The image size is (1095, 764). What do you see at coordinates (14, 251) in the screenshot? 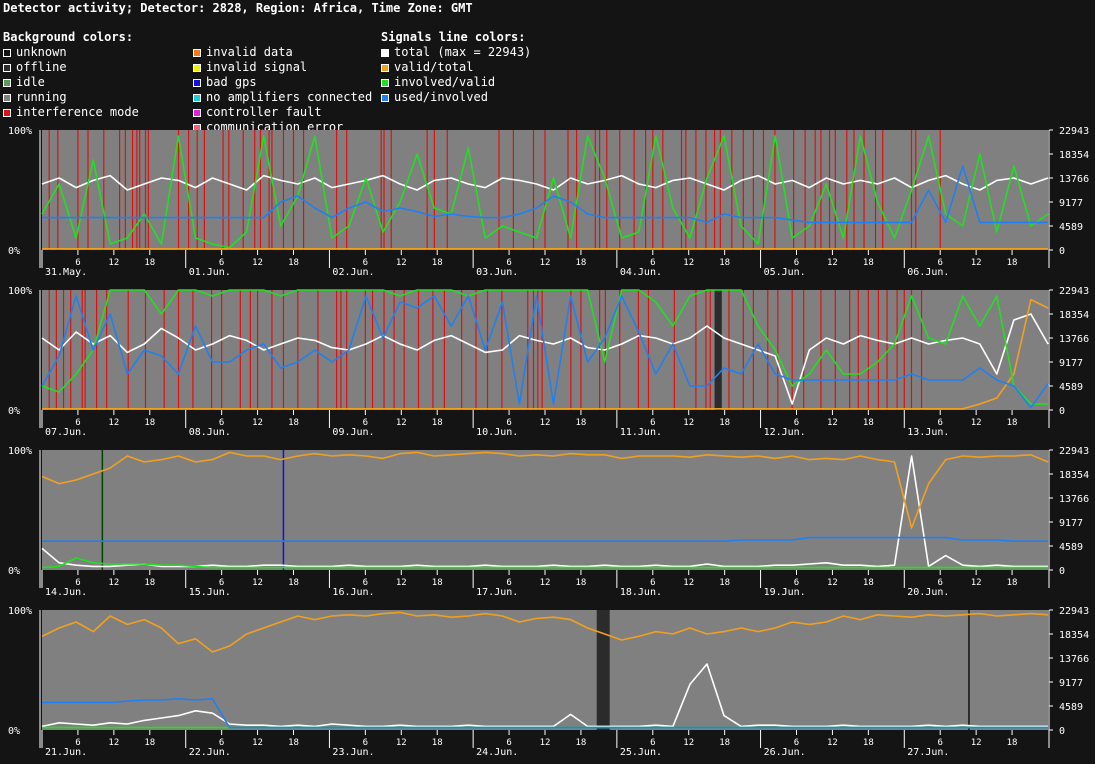
I see `y-left-tick-label: 0%` at bounding box center [14, 251].